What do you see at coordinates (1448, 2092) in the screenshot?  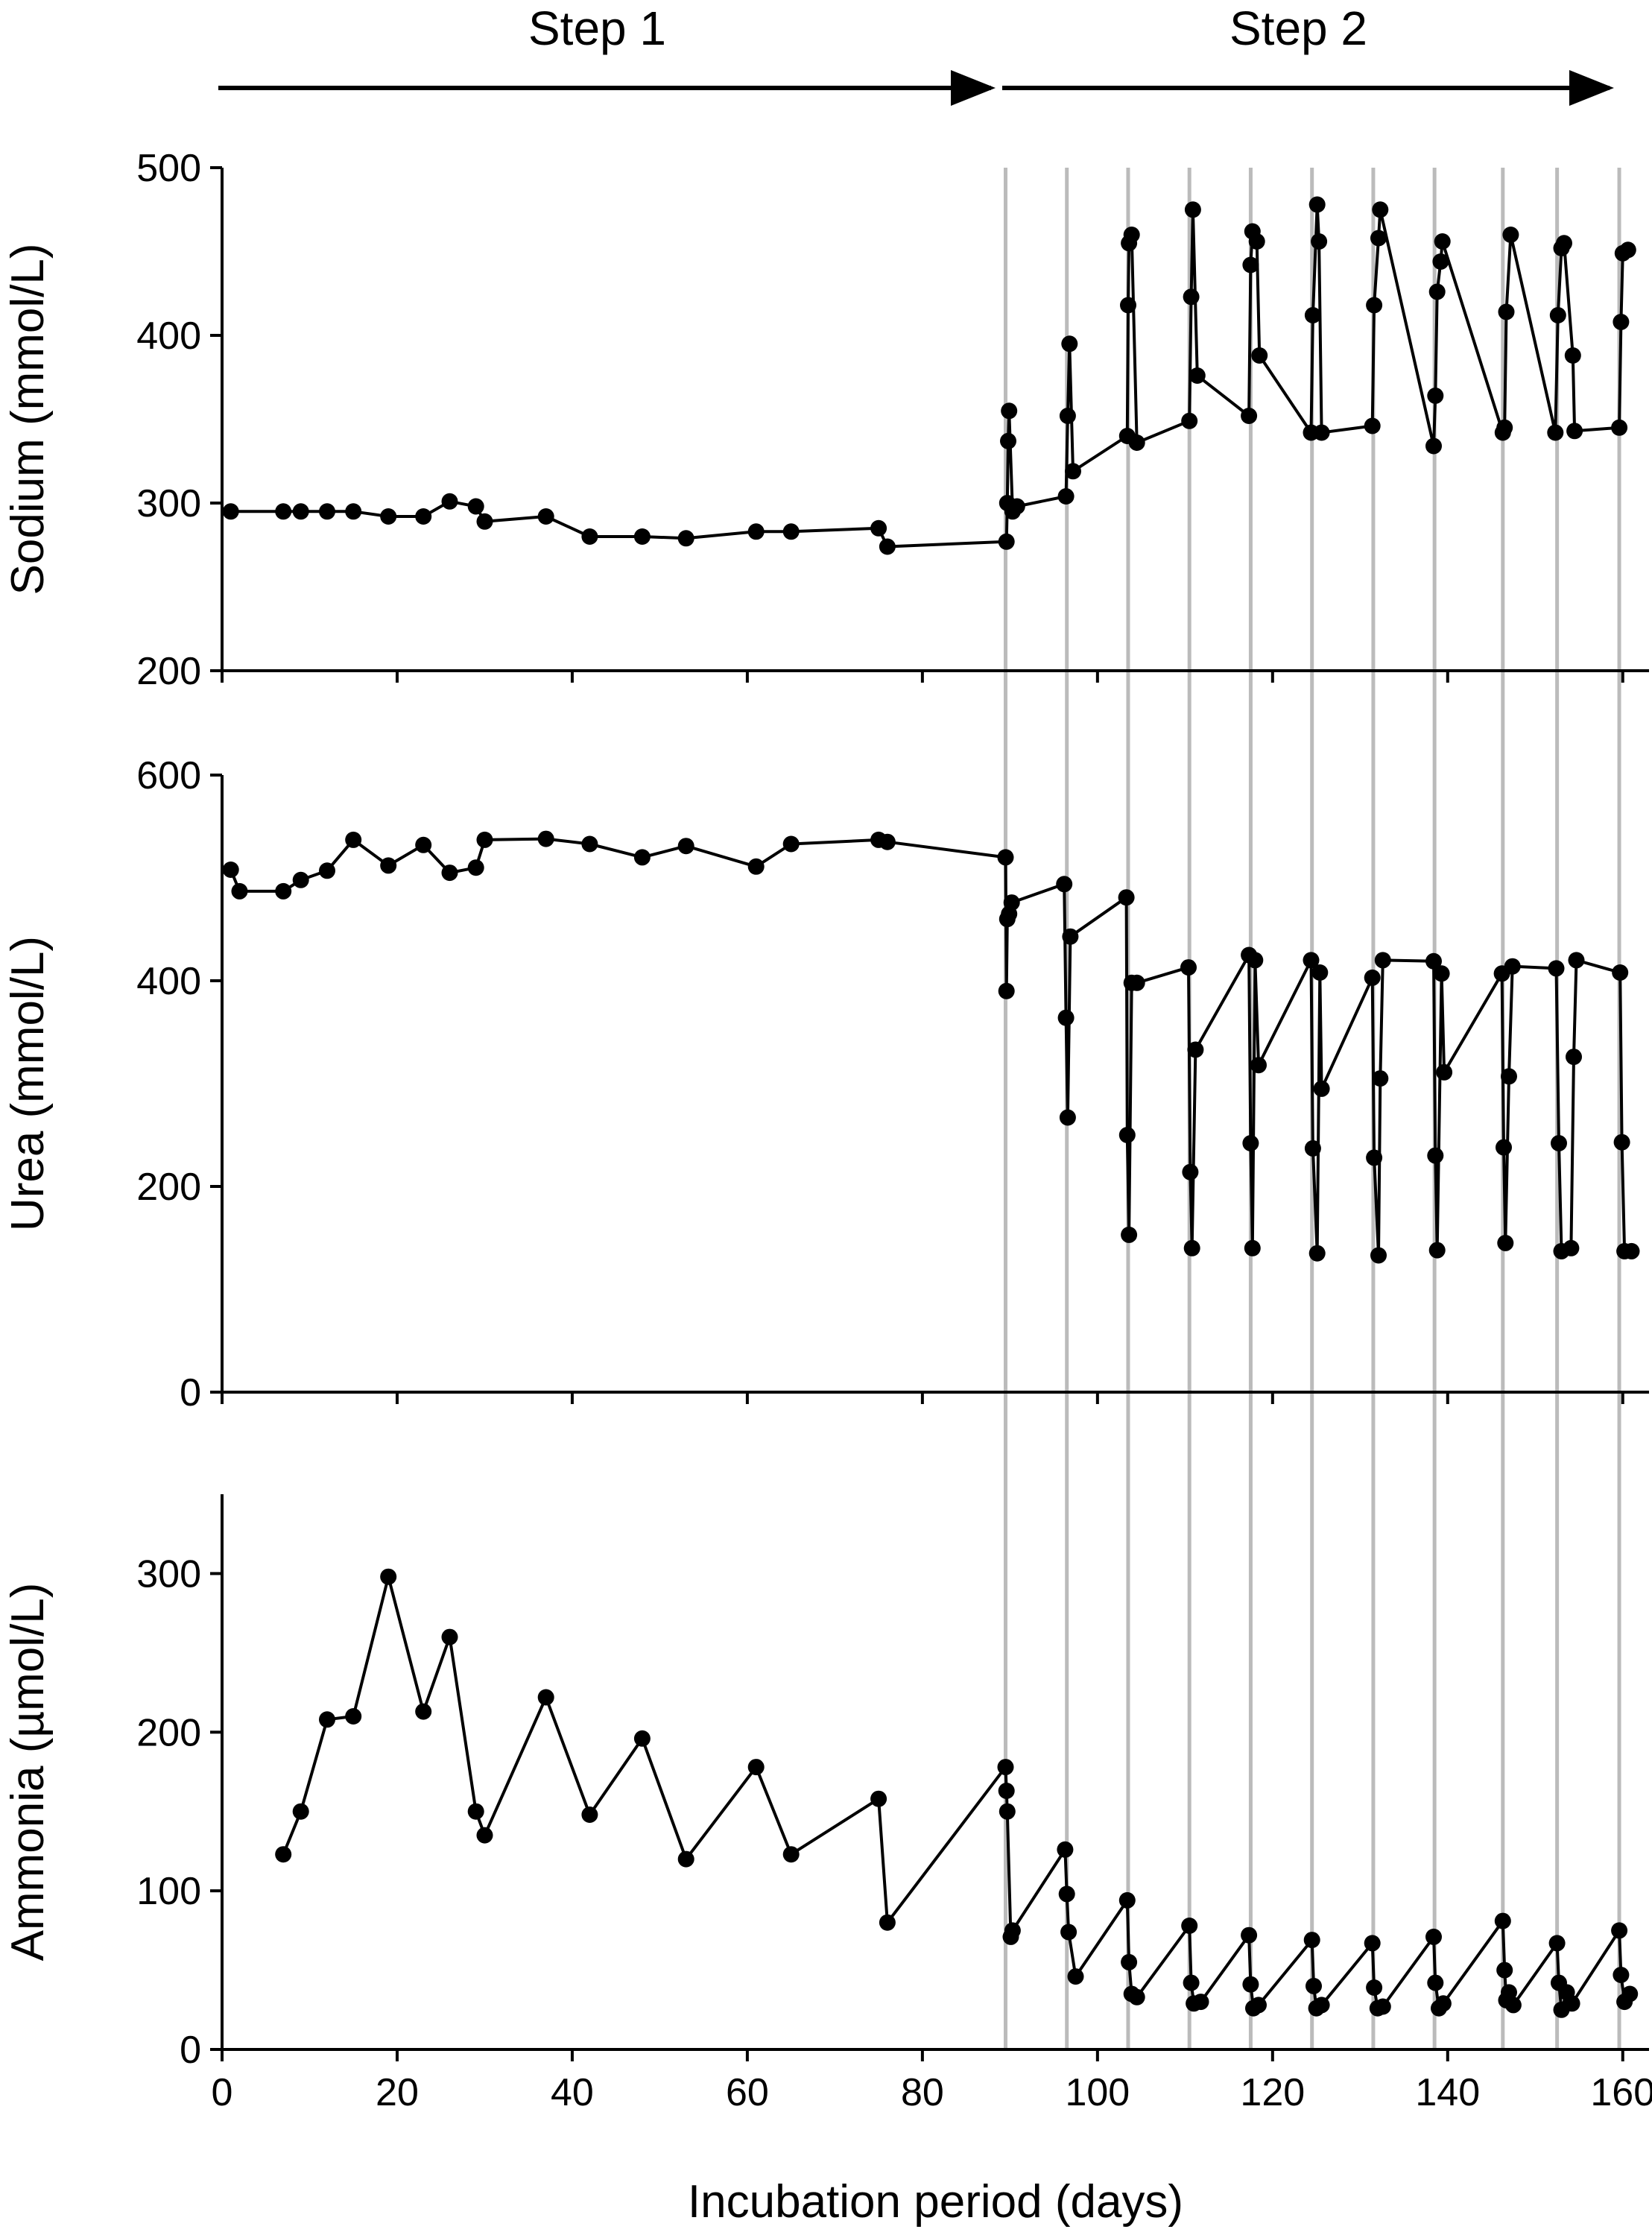 I see `x-tick-label-7: 140` at bounding box center [1448, 2092].